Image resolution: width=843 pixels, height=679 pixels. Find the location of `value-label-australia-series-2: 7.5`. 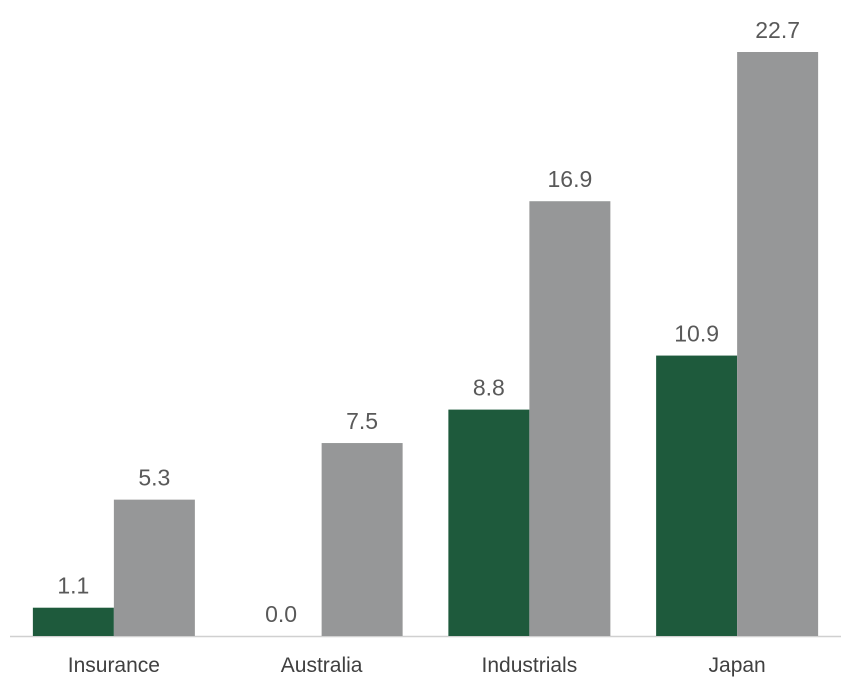

value-label-australia-series-2: 7.5 is located at coordinates (362, 421).